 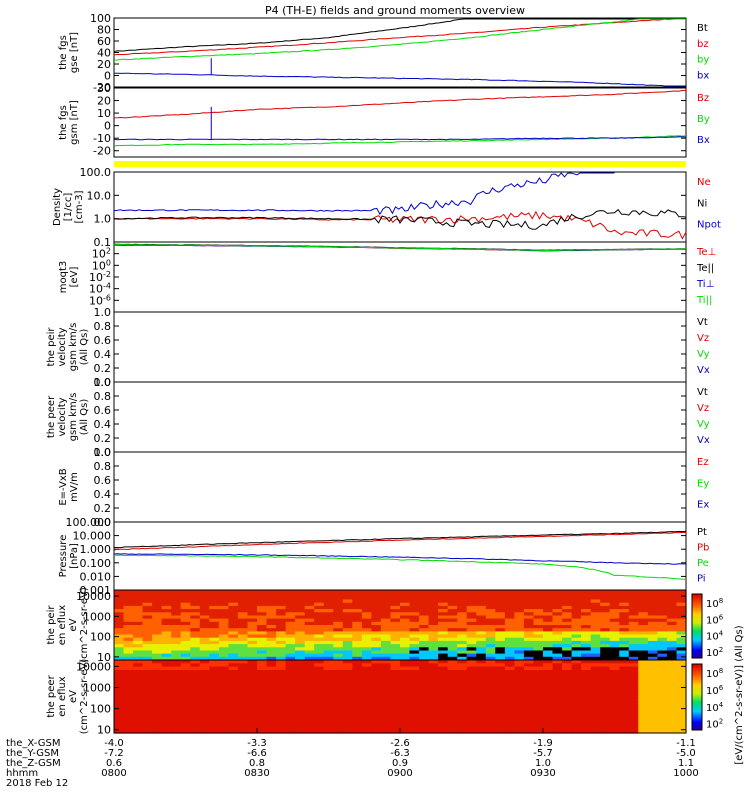 What do you see at coordinates (703, 354) in the screenshot?
I see `legend-label: Vy` at bounding box center [703, 354].